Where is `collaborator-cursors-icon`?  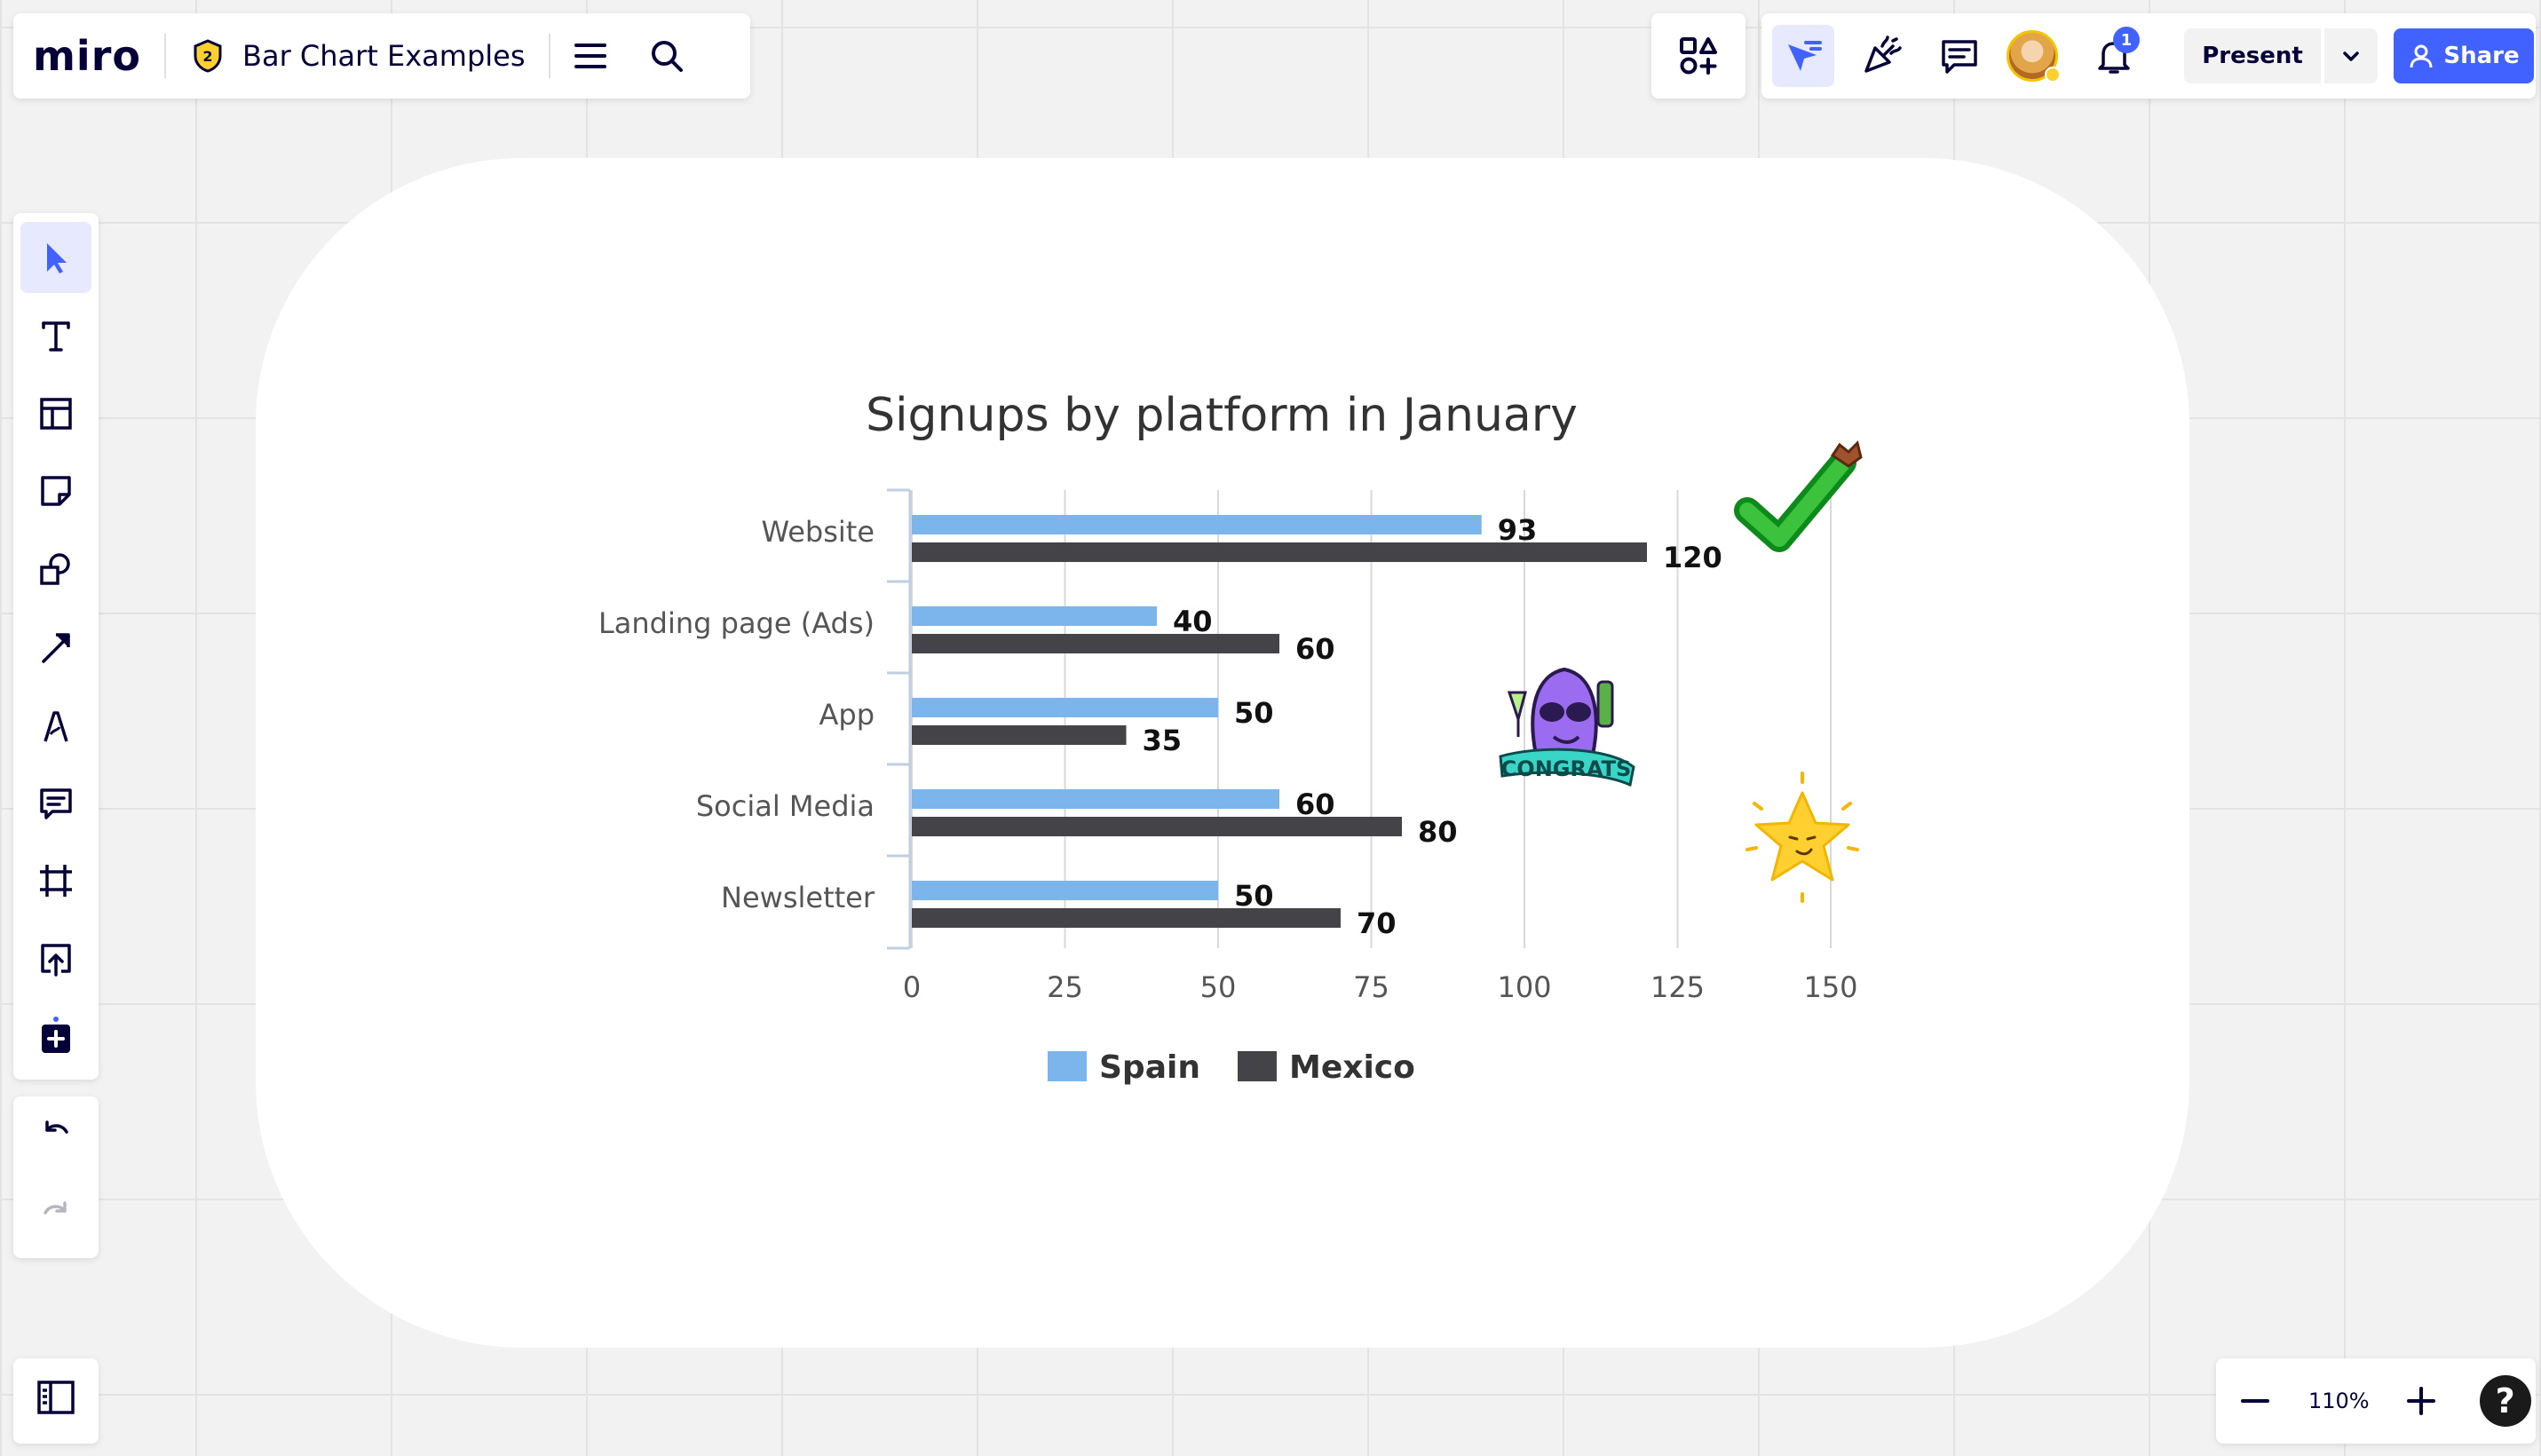
collaborator-cursors-icon is located at coordinates (1803, 56).